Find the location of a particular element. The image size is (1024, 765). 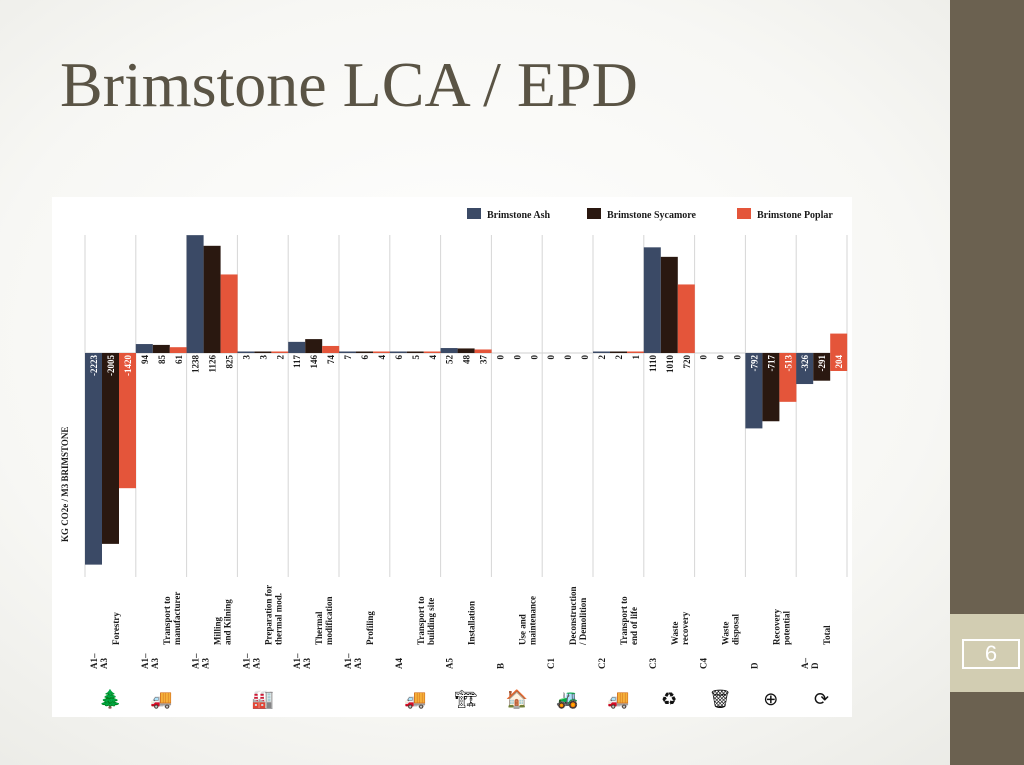

plus-circle-icon: ⊕ is located at coordinates (770, 699).